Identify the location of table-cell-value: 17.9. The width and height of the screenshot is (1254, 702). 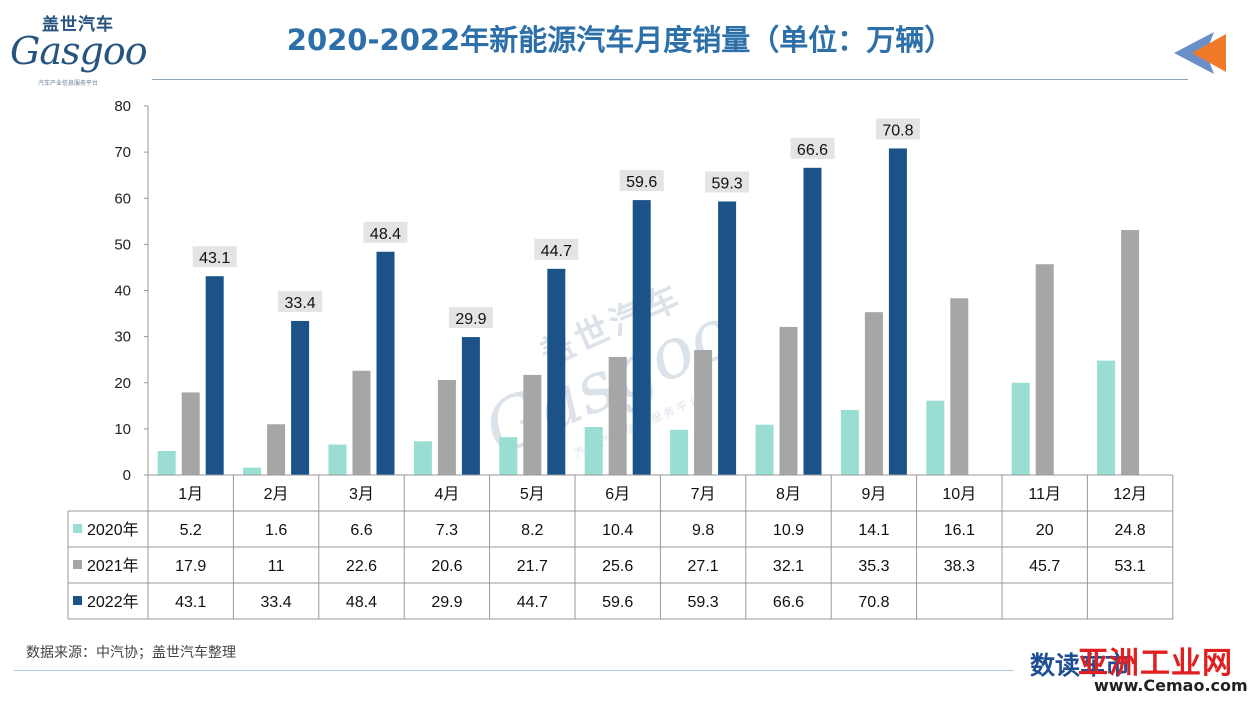
(190, 566).